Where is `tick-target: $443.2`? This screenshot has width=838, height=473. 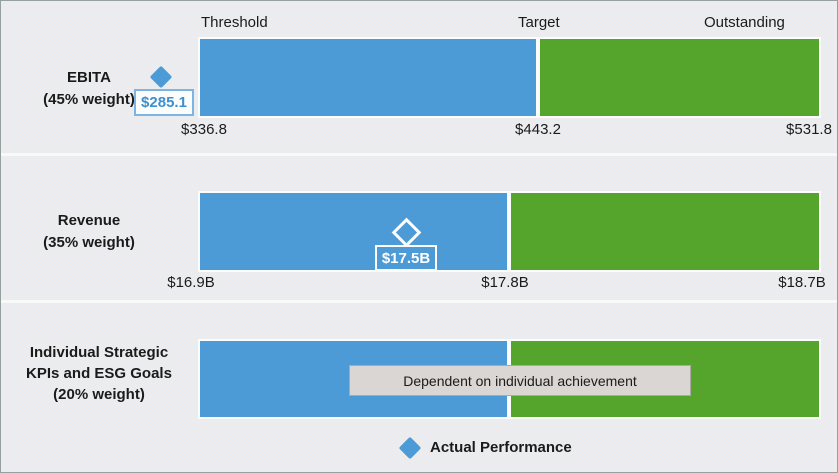
tick-target: $443.2 is located at coordinates (538, 129).